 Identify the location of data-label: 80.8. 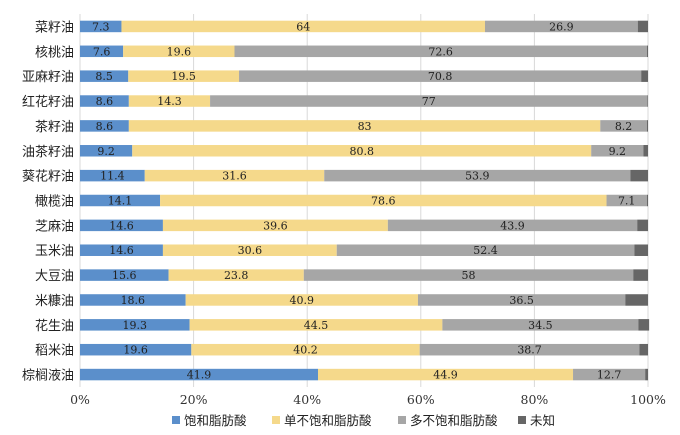
(361, 151).